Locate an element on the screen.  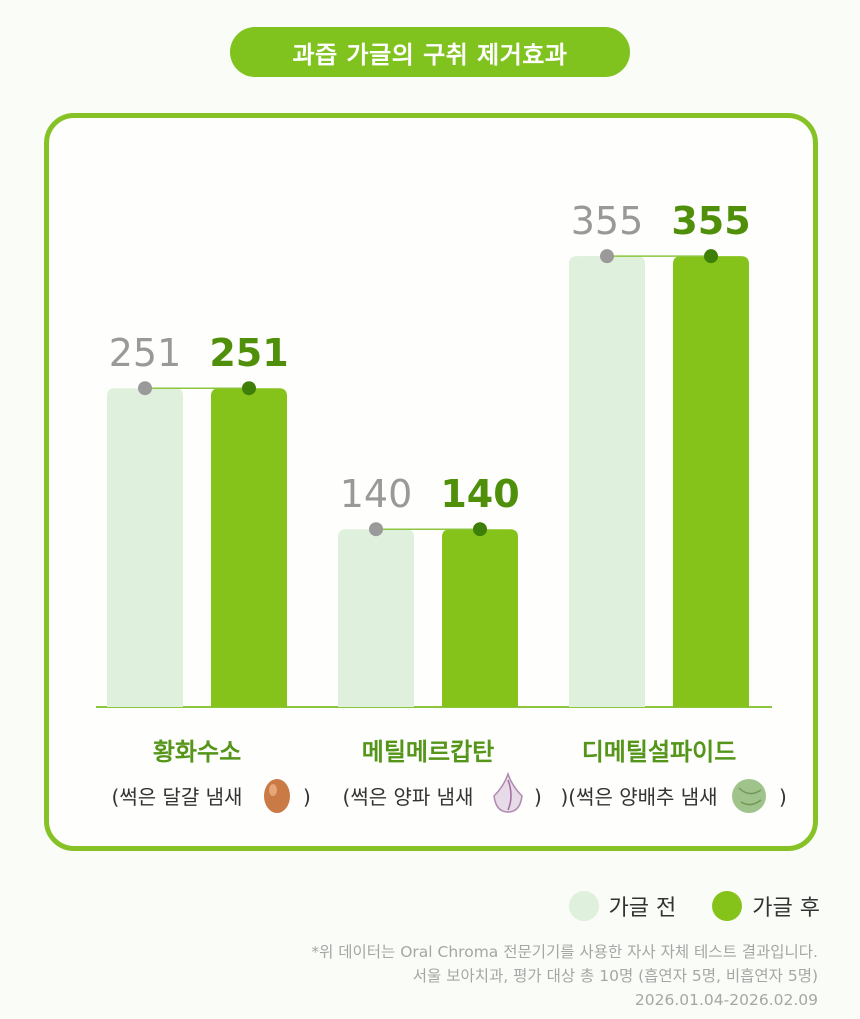
egg-highlight is located at coordinates (273, 790).